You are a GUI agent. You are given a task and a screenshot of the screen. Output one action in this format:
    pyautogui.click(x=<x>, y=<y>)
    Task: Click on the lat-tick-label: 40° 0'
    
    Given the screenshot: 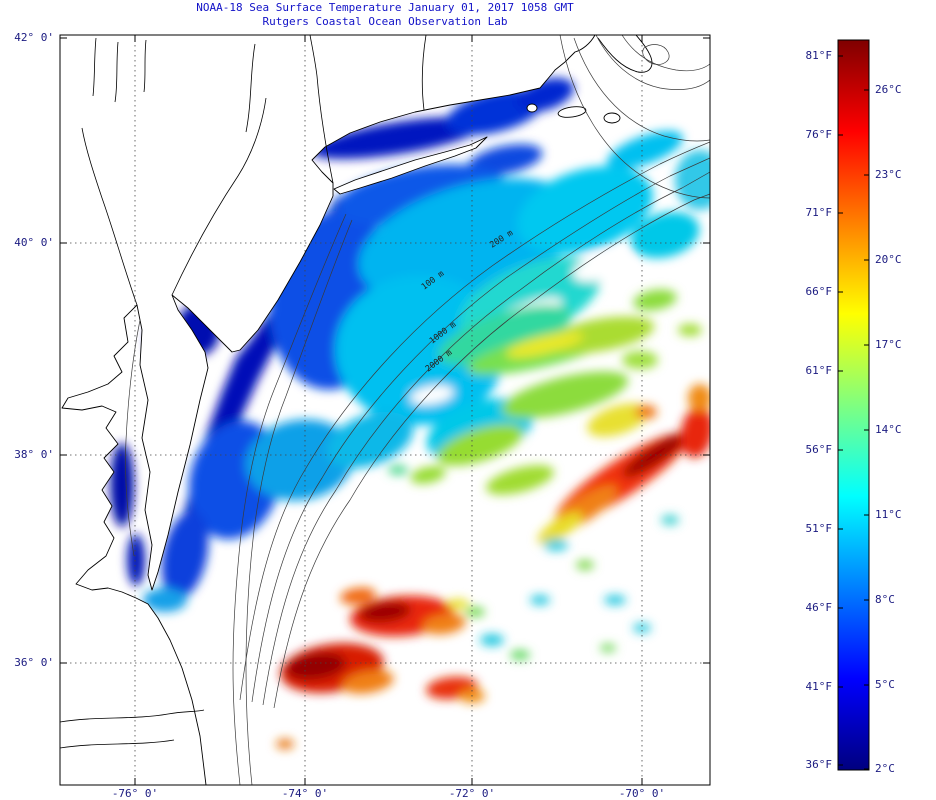 What is the action you would take?
    pyautogui.click(x=34, y=242)
    